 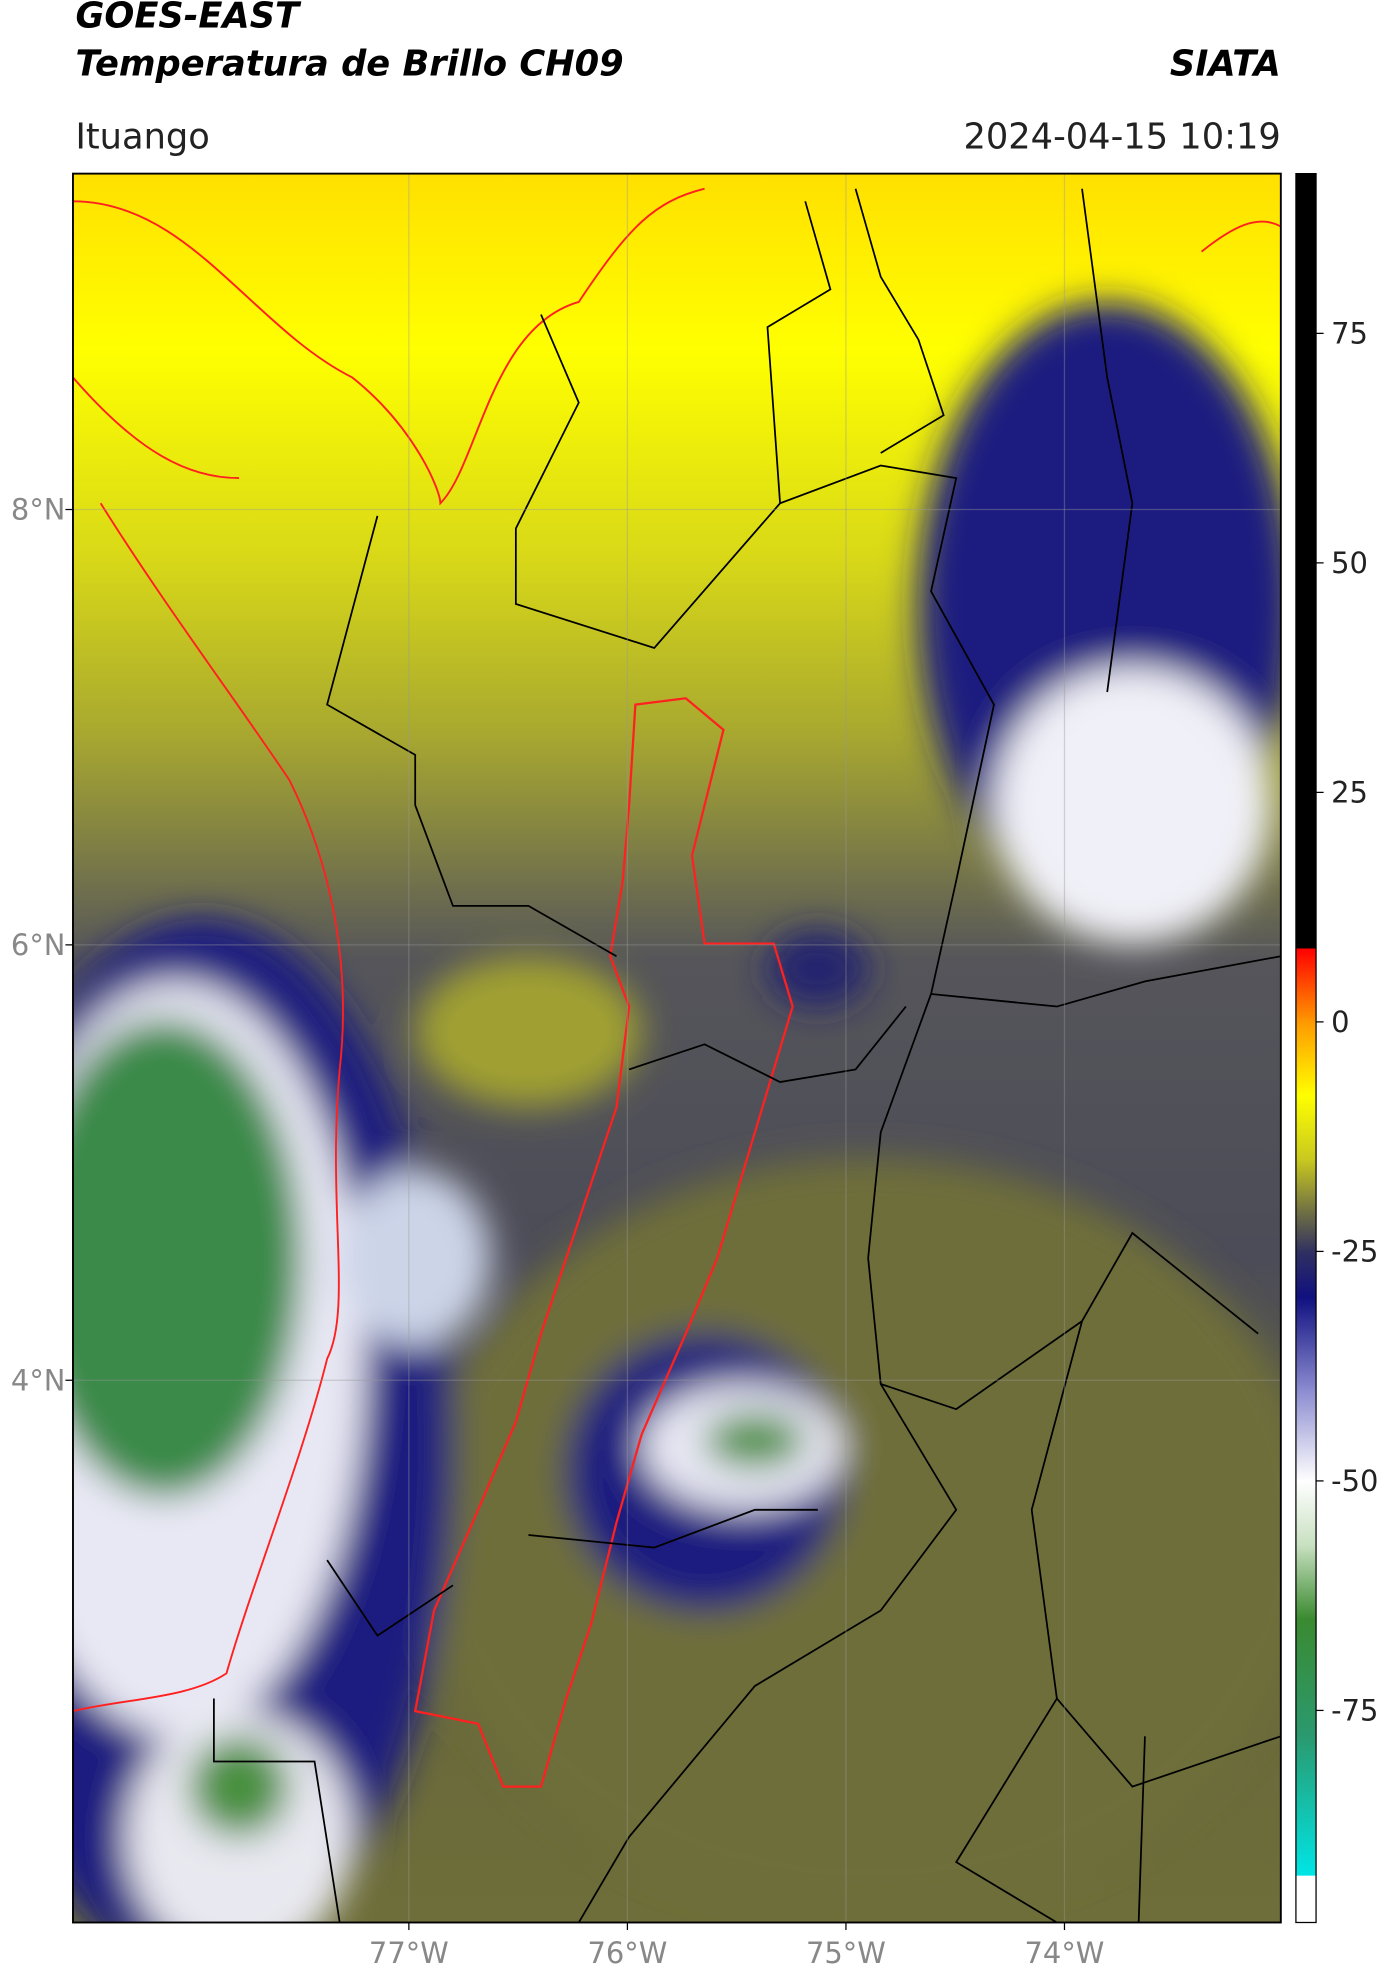 I want to click on region: Ituango, so click(x=142, y=136).